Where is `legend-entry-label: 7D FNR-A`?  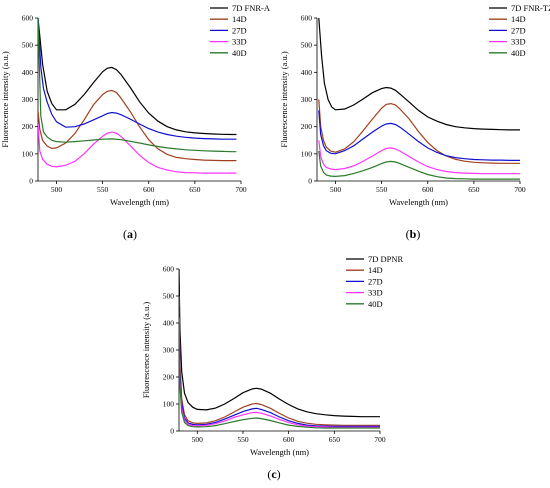
legend-entry-label: 7D FNR-A is located at coordinates (251, 8).